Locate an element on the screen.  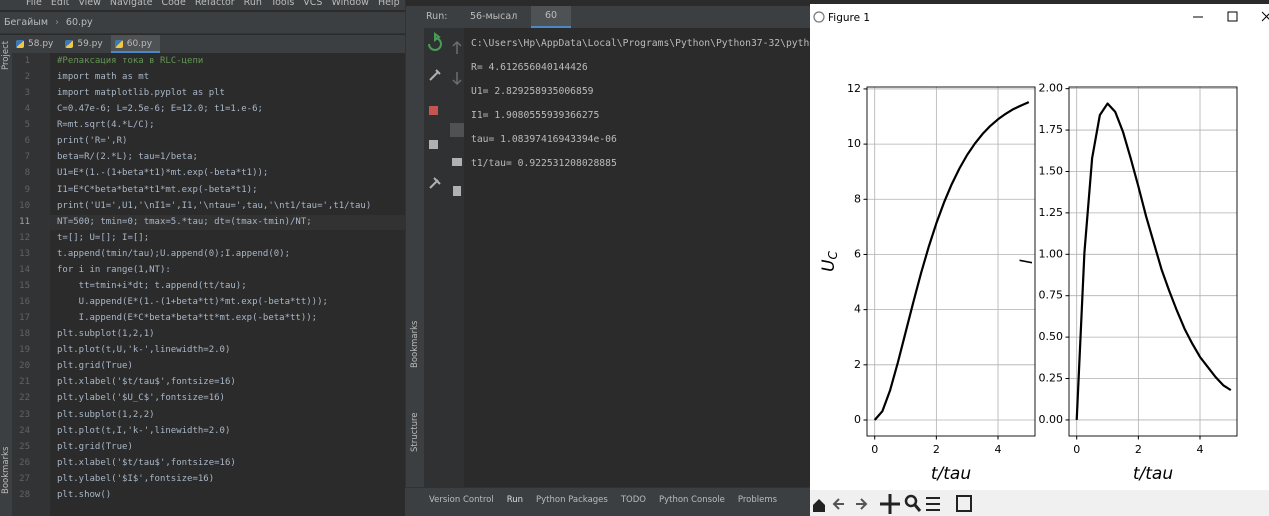
line-number: 24 is located at coordinates (24, 430).